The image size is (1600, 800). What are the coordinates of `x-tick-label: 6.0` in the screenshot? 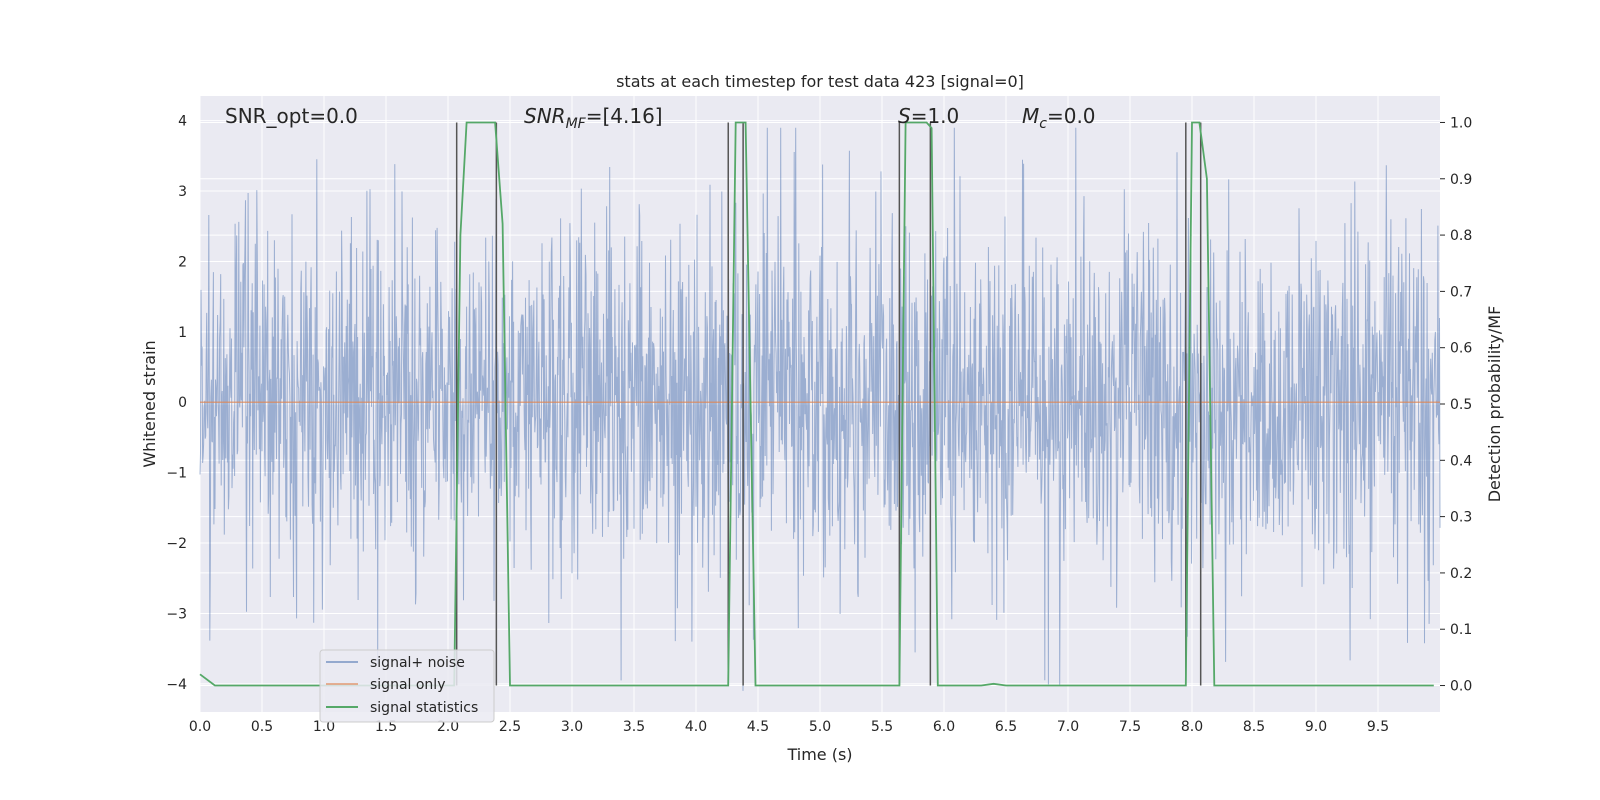 It's located at (944, 727).